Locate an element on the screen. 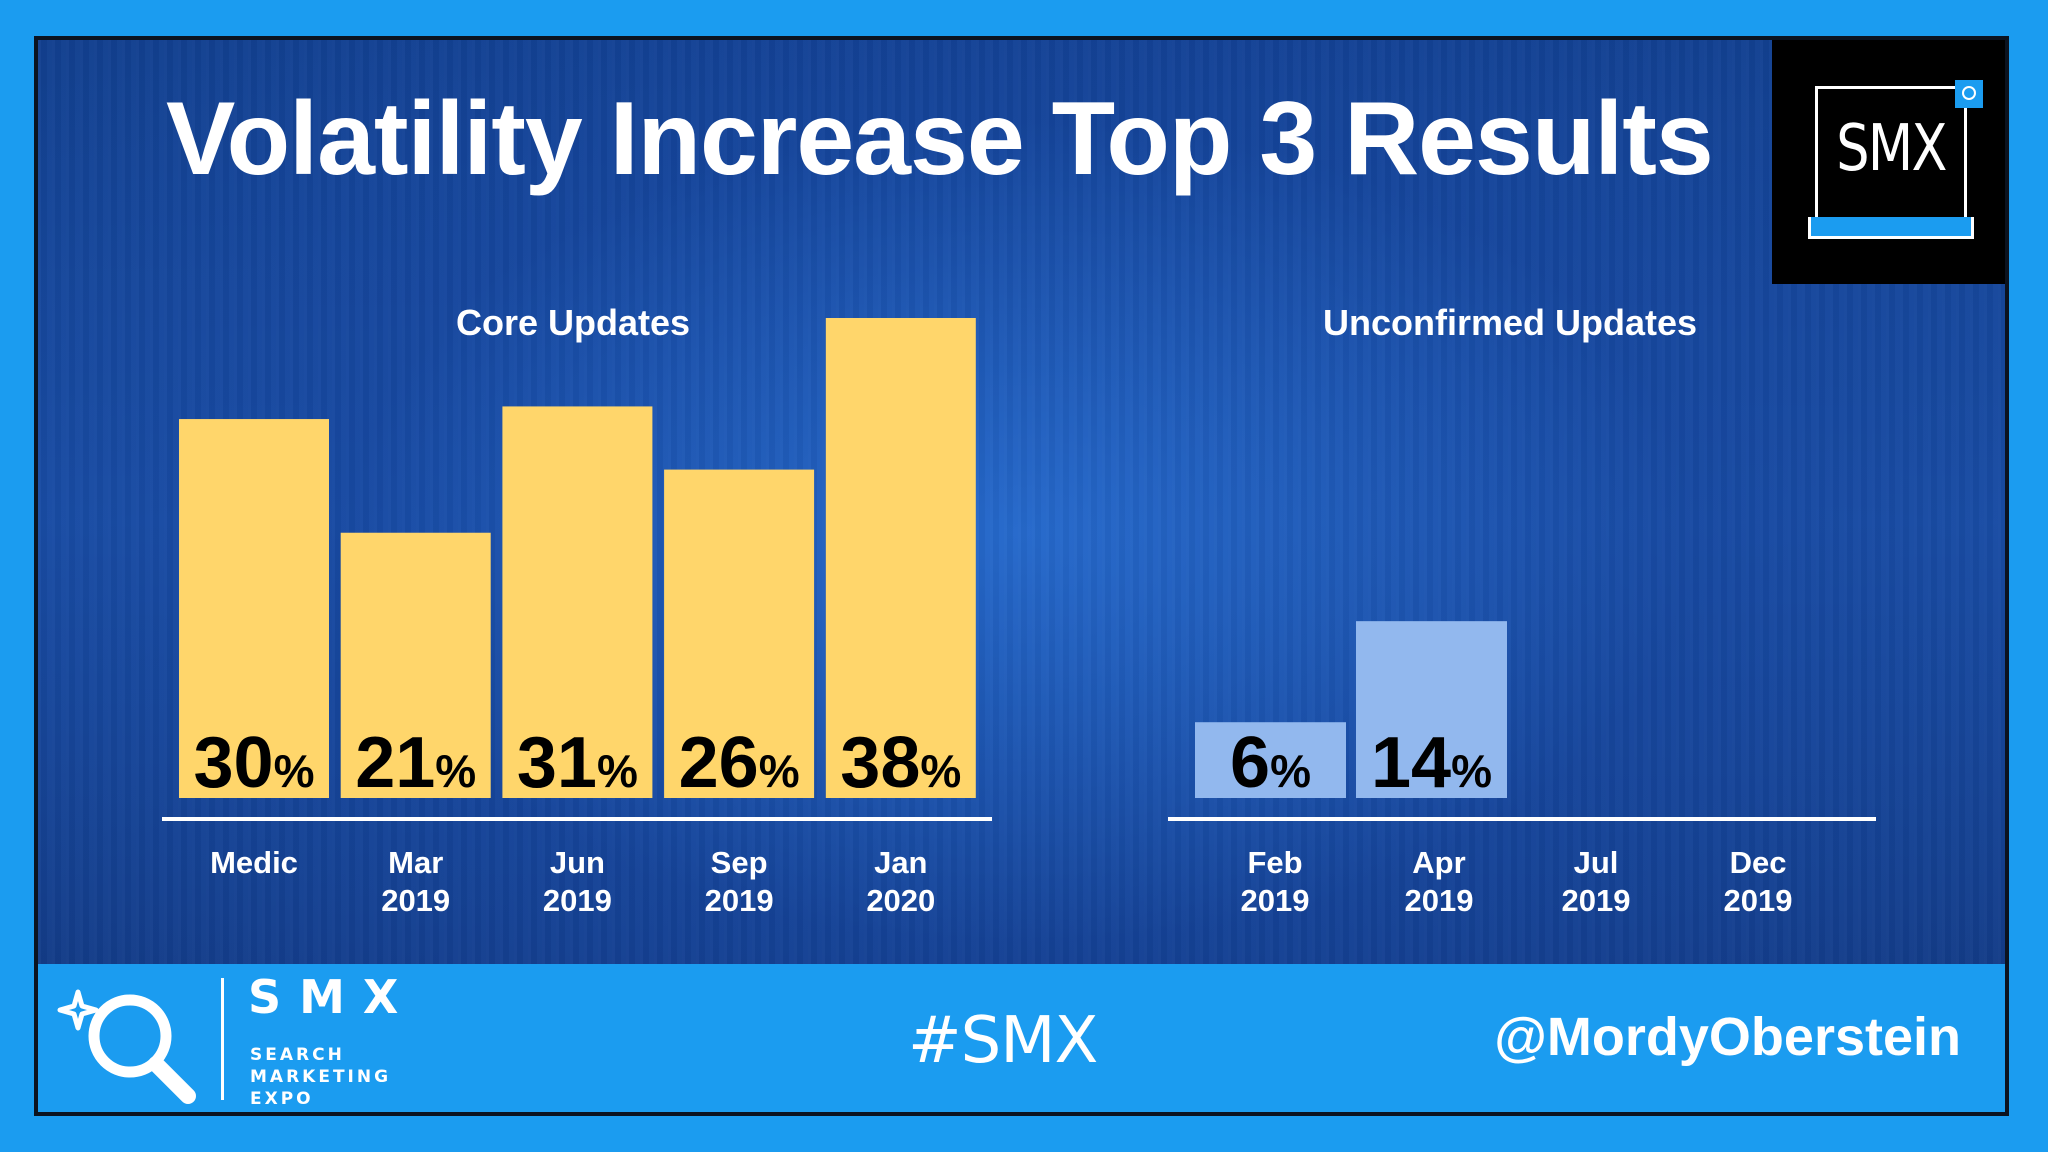  data-label-0-3: 26% is located at coordinates (739, 763).